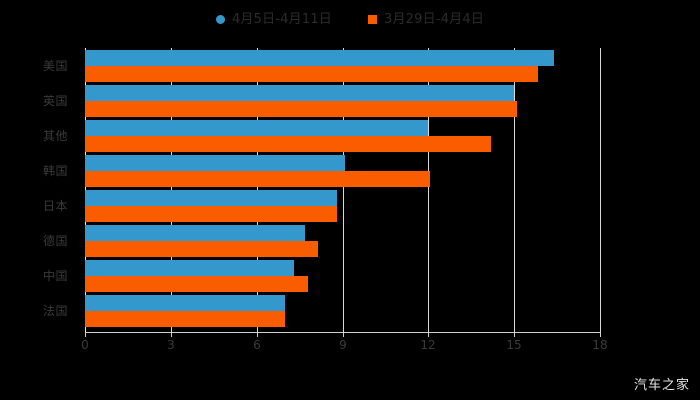 This screenshot has width=700, height=400. What do you see at coordinates (514, 345) in the screenshot?
I see `x-axis-tick-label: 15` at bounding box center [514, 345].